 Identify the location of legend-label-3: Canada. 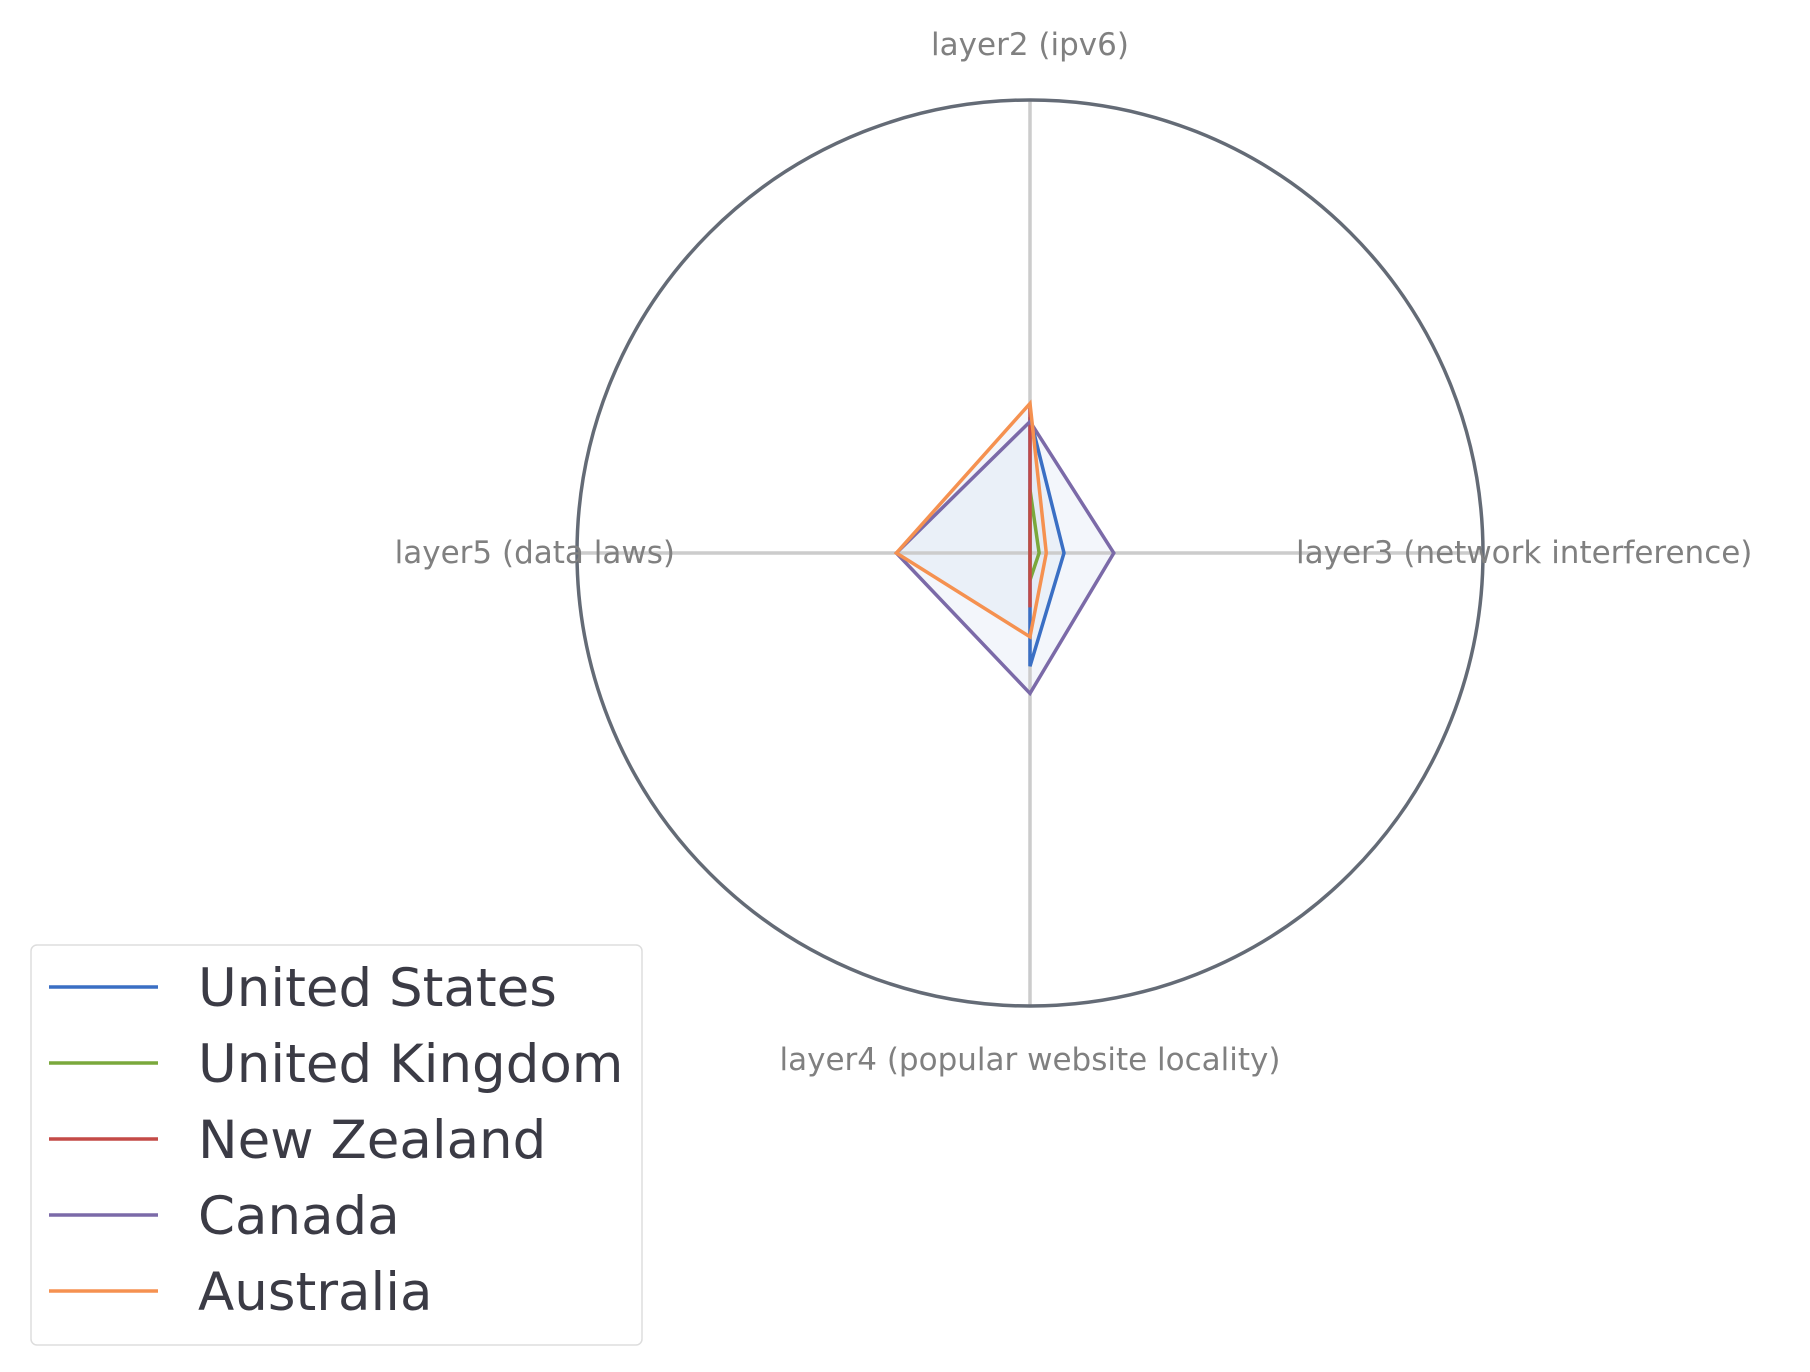
(299, 1216).